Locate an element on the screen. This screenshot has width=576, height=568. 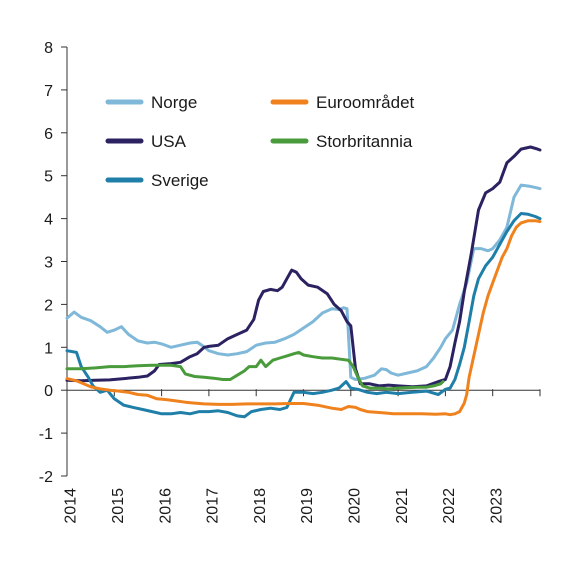
y-tick-label: 2 is located at coordinates (48, 305).